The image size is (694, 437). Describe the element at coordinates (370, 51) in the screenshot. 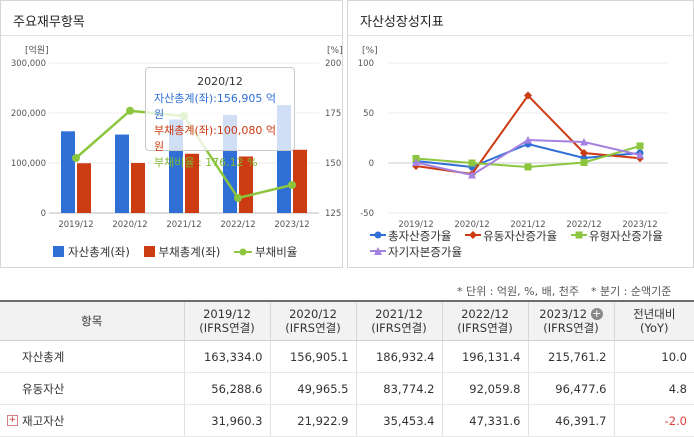

I see `y-unit: [%]` at that location.